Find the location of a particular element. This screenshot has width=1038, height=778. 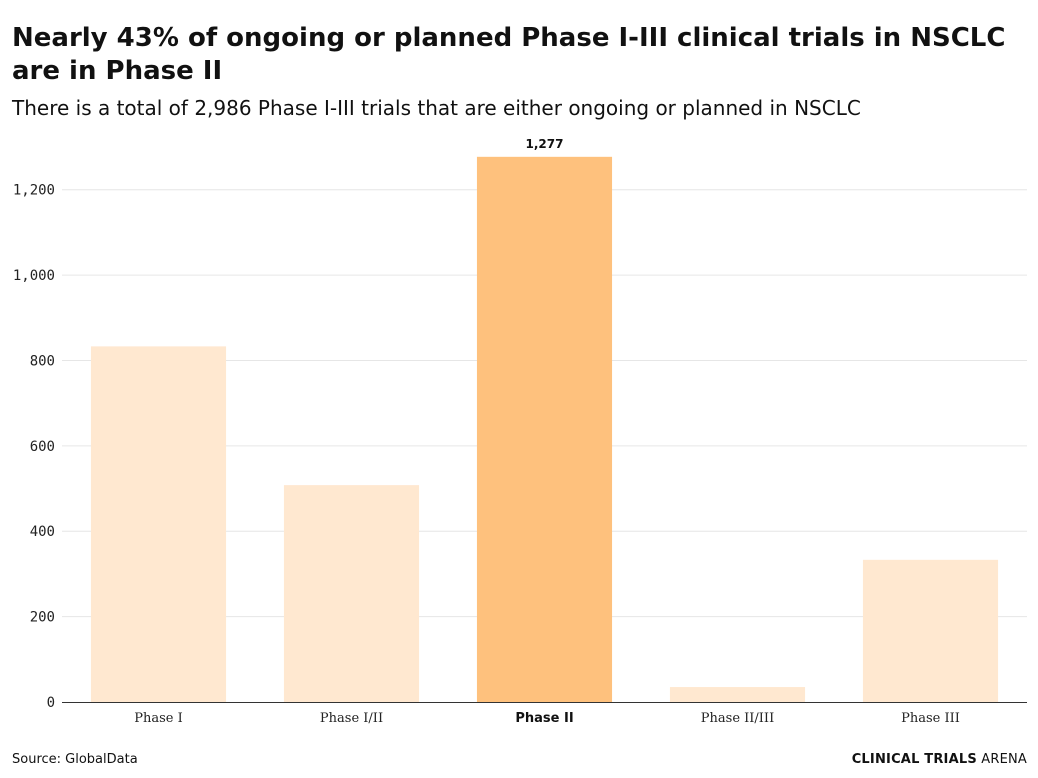

brand-light: ARENA is located at coordinates (1001, 759).